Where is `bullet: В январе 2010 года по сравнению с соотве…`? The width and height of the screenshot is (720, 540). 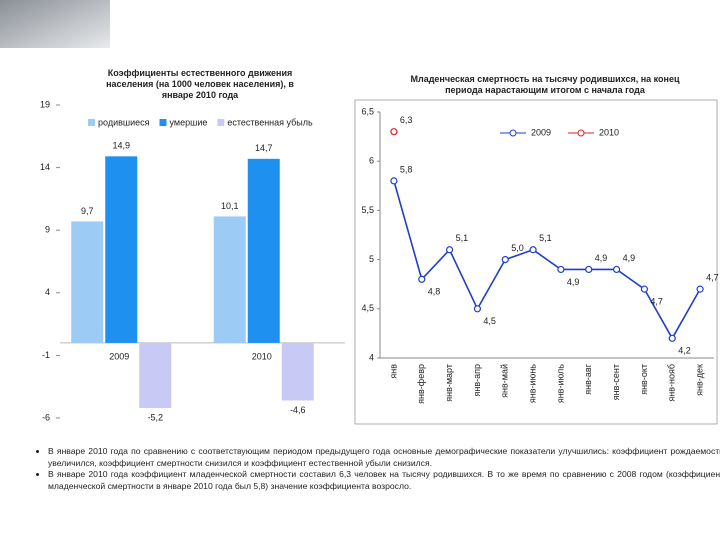
bullet: В январе 2010 года по сравнению с соотве… is located at coordinates (384, 457).